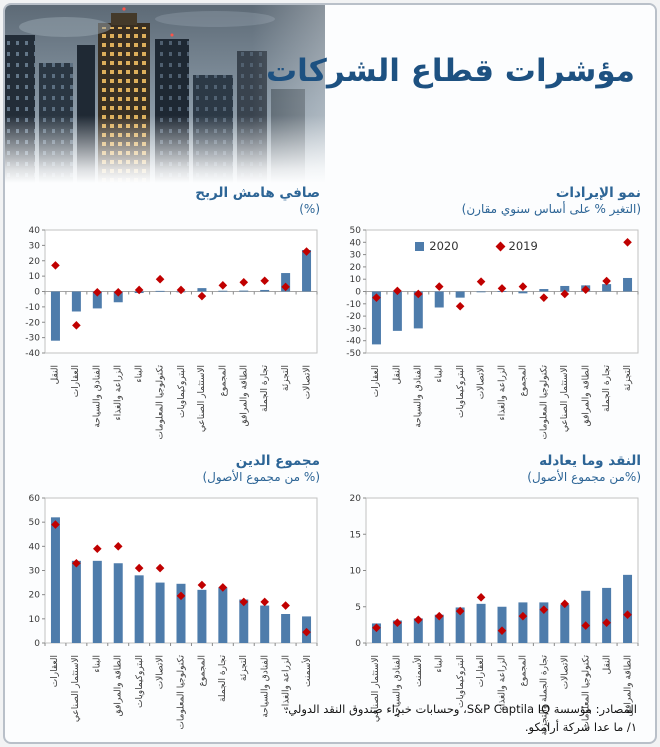 Image resolution: width=660 pixels, height=747 pixels. Describe the element at coordinates (353, 354) in the screenshot. I see `y-axis-tick-label: -50` at that location.